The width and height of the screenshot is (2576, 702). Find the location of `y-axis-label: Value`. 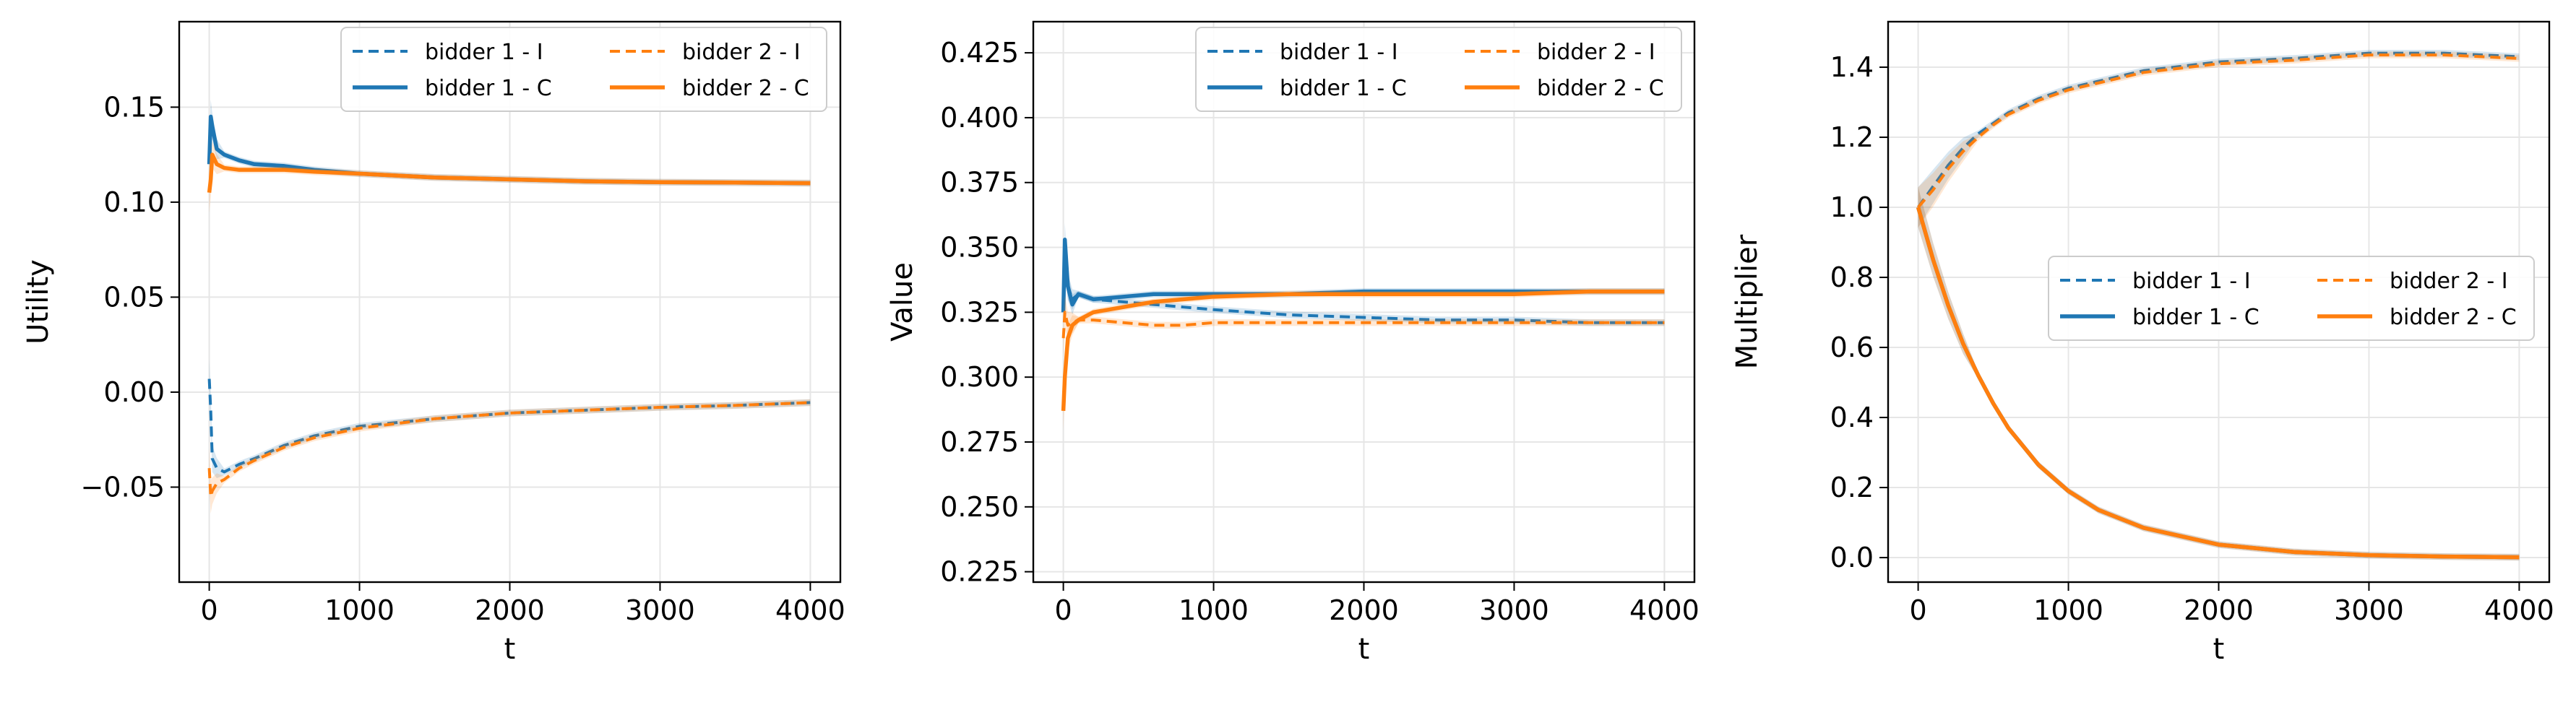

y-axis-label: Value is located at coordinates (902, 302).